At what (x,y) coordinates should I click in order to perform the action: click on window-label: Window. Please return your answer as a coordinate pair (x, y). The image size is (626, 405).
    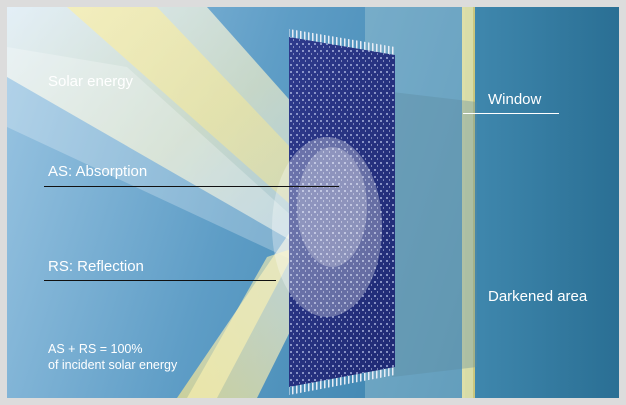
    Looking at the image, I should click on (515, 99).